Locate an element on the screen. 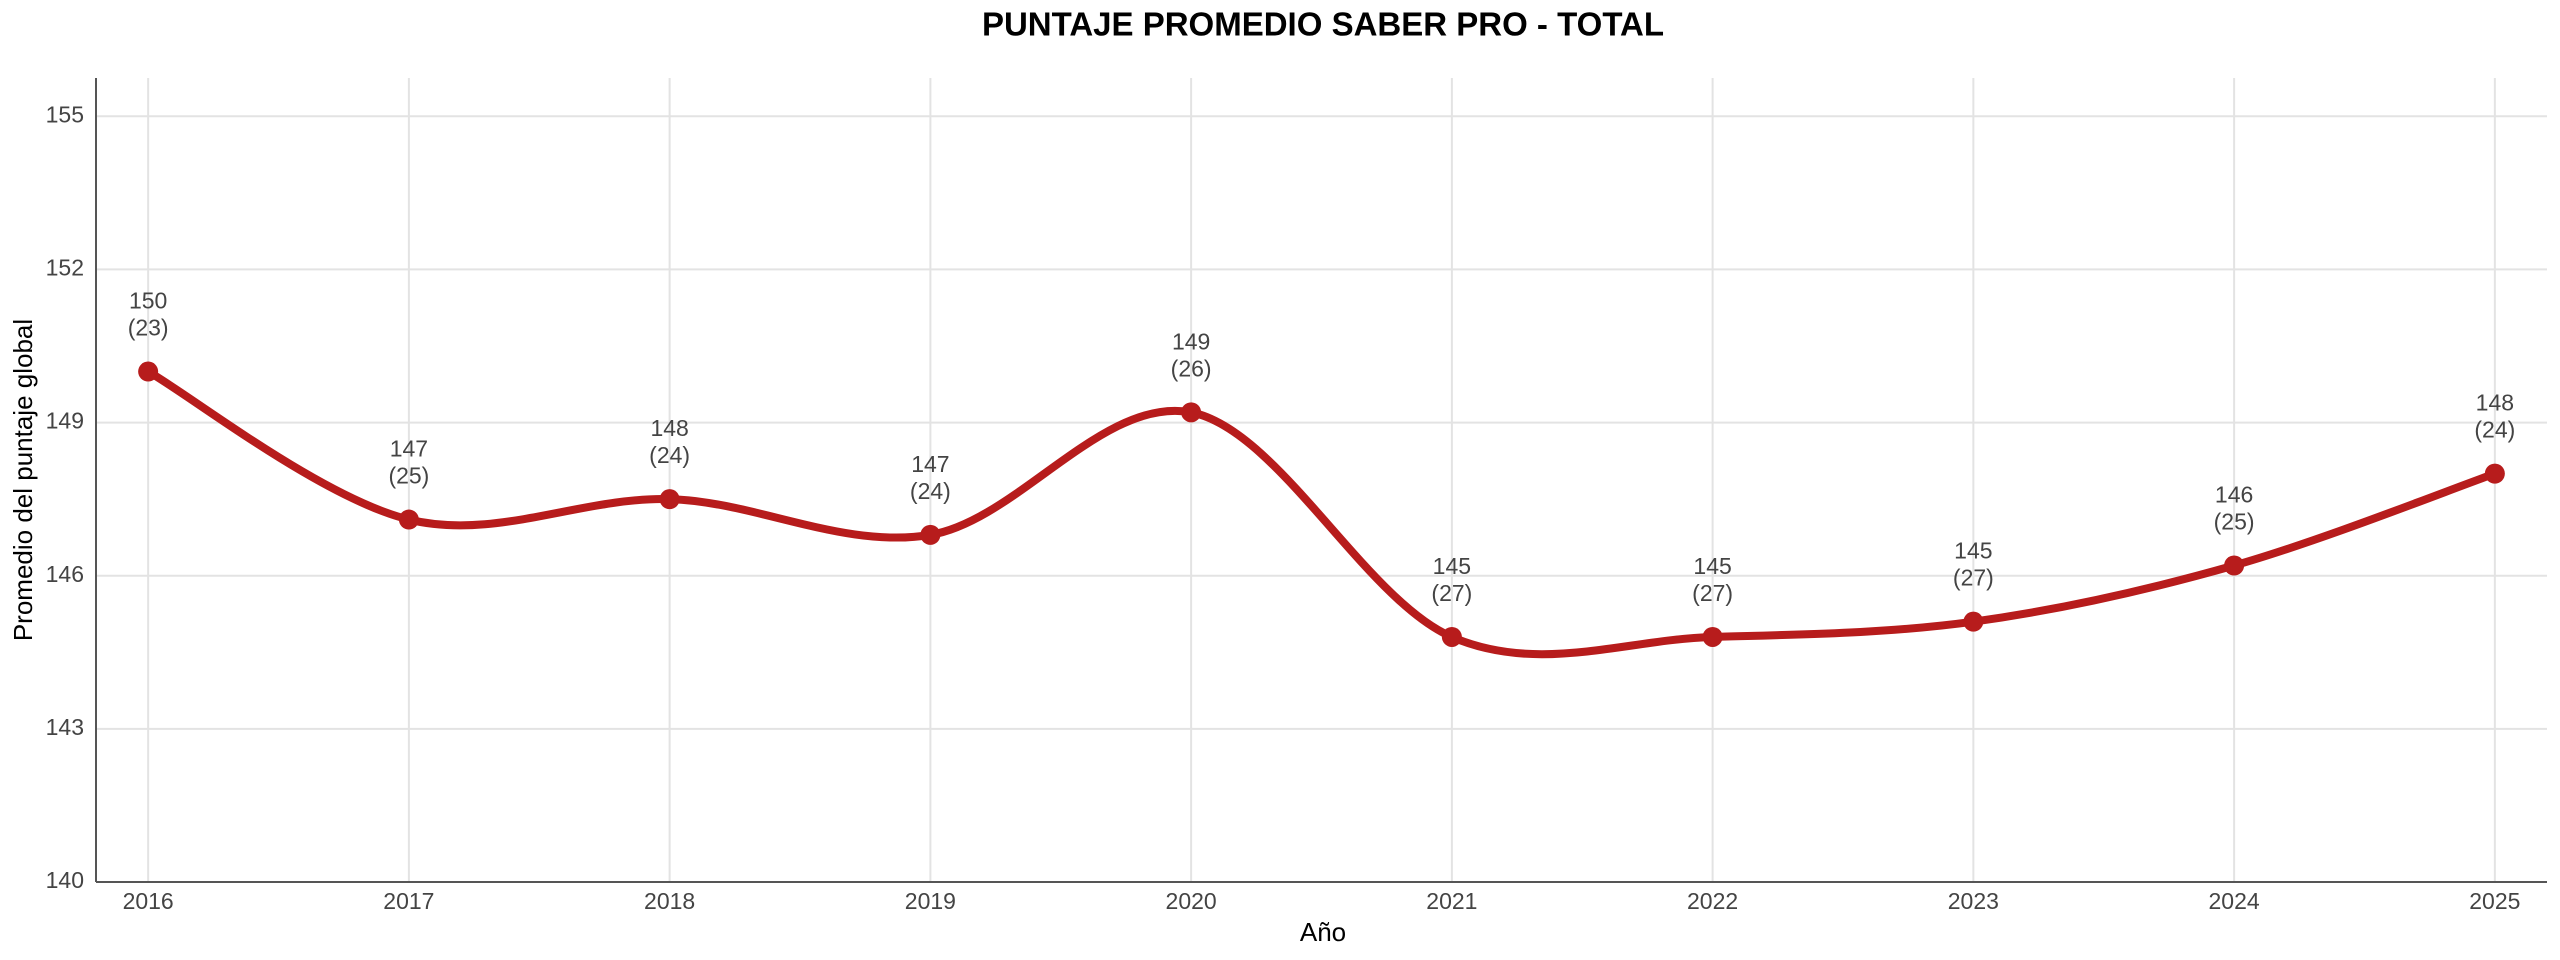  sd-label: (23) is located at coordinates (148, 328).